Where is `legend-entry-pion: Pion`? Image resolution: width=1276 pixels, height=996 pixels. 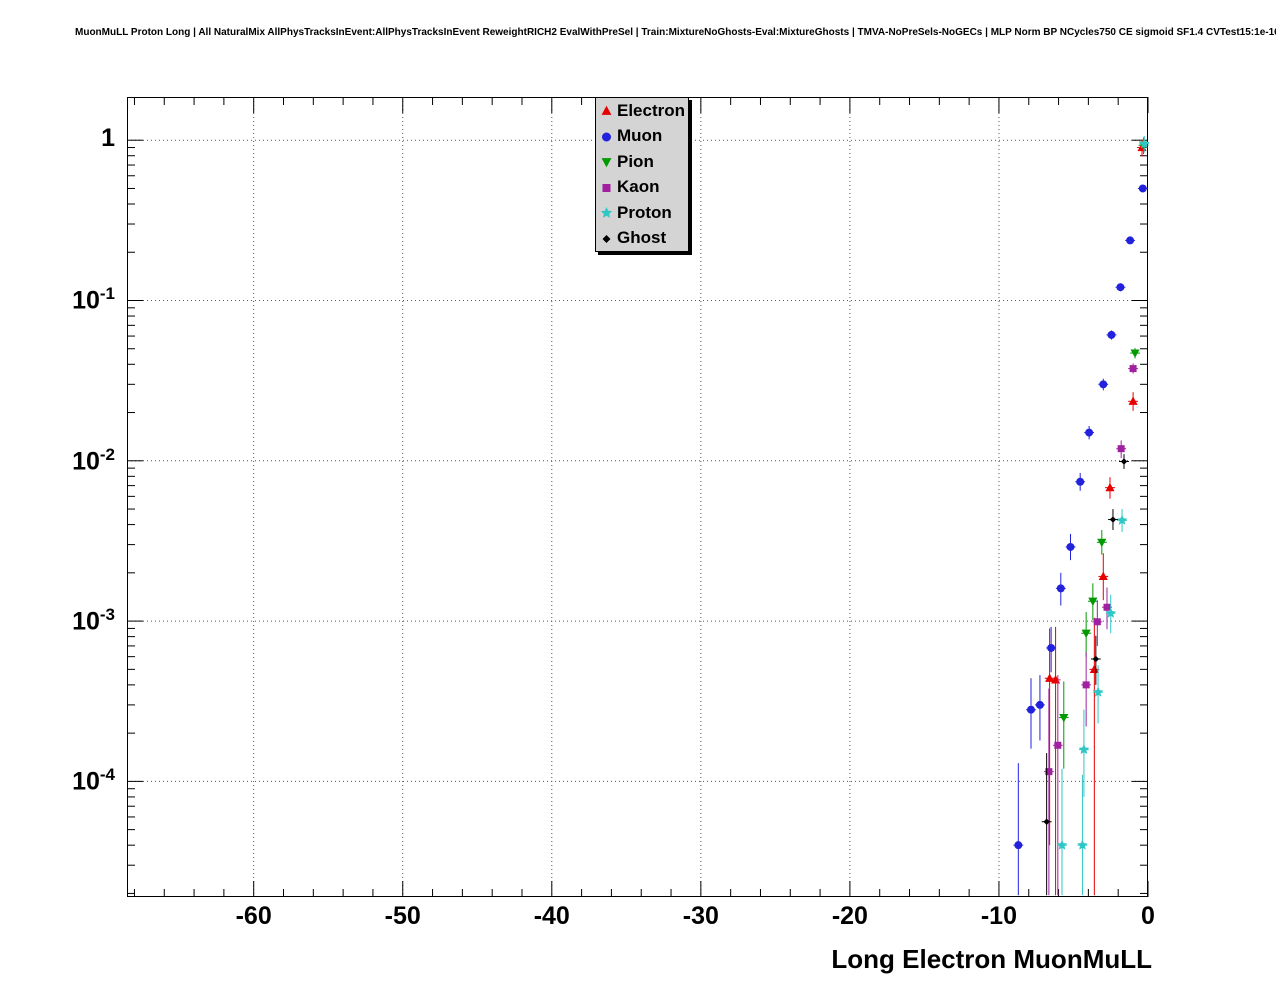
legend-entry-pion: Pion is located at coordinates (642, 162).